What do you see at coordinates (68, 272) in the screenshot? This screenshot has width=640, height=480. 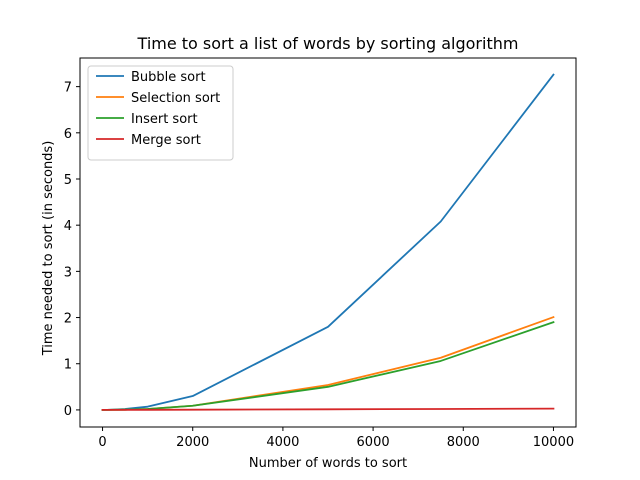 I see `y-tick-label: 3` at bounding box center [68, 272].